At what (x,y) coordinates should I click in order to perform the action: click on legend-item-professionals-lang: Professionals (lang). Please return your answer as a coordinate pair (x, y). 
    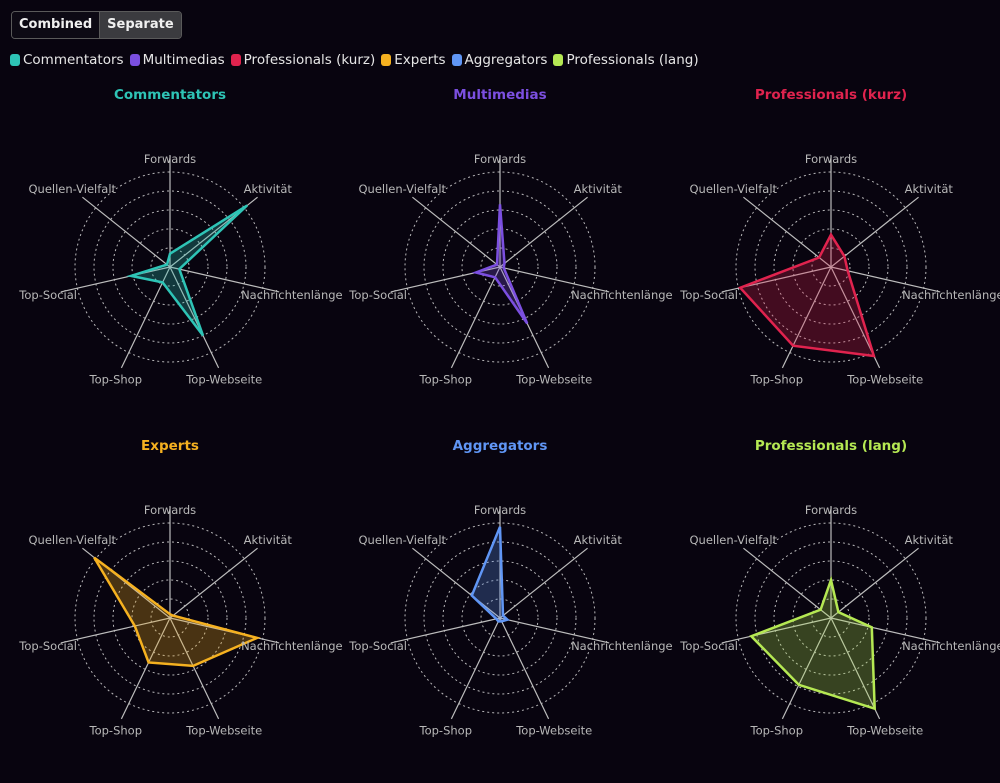
    Looking at the image, I should click on (626, 60).